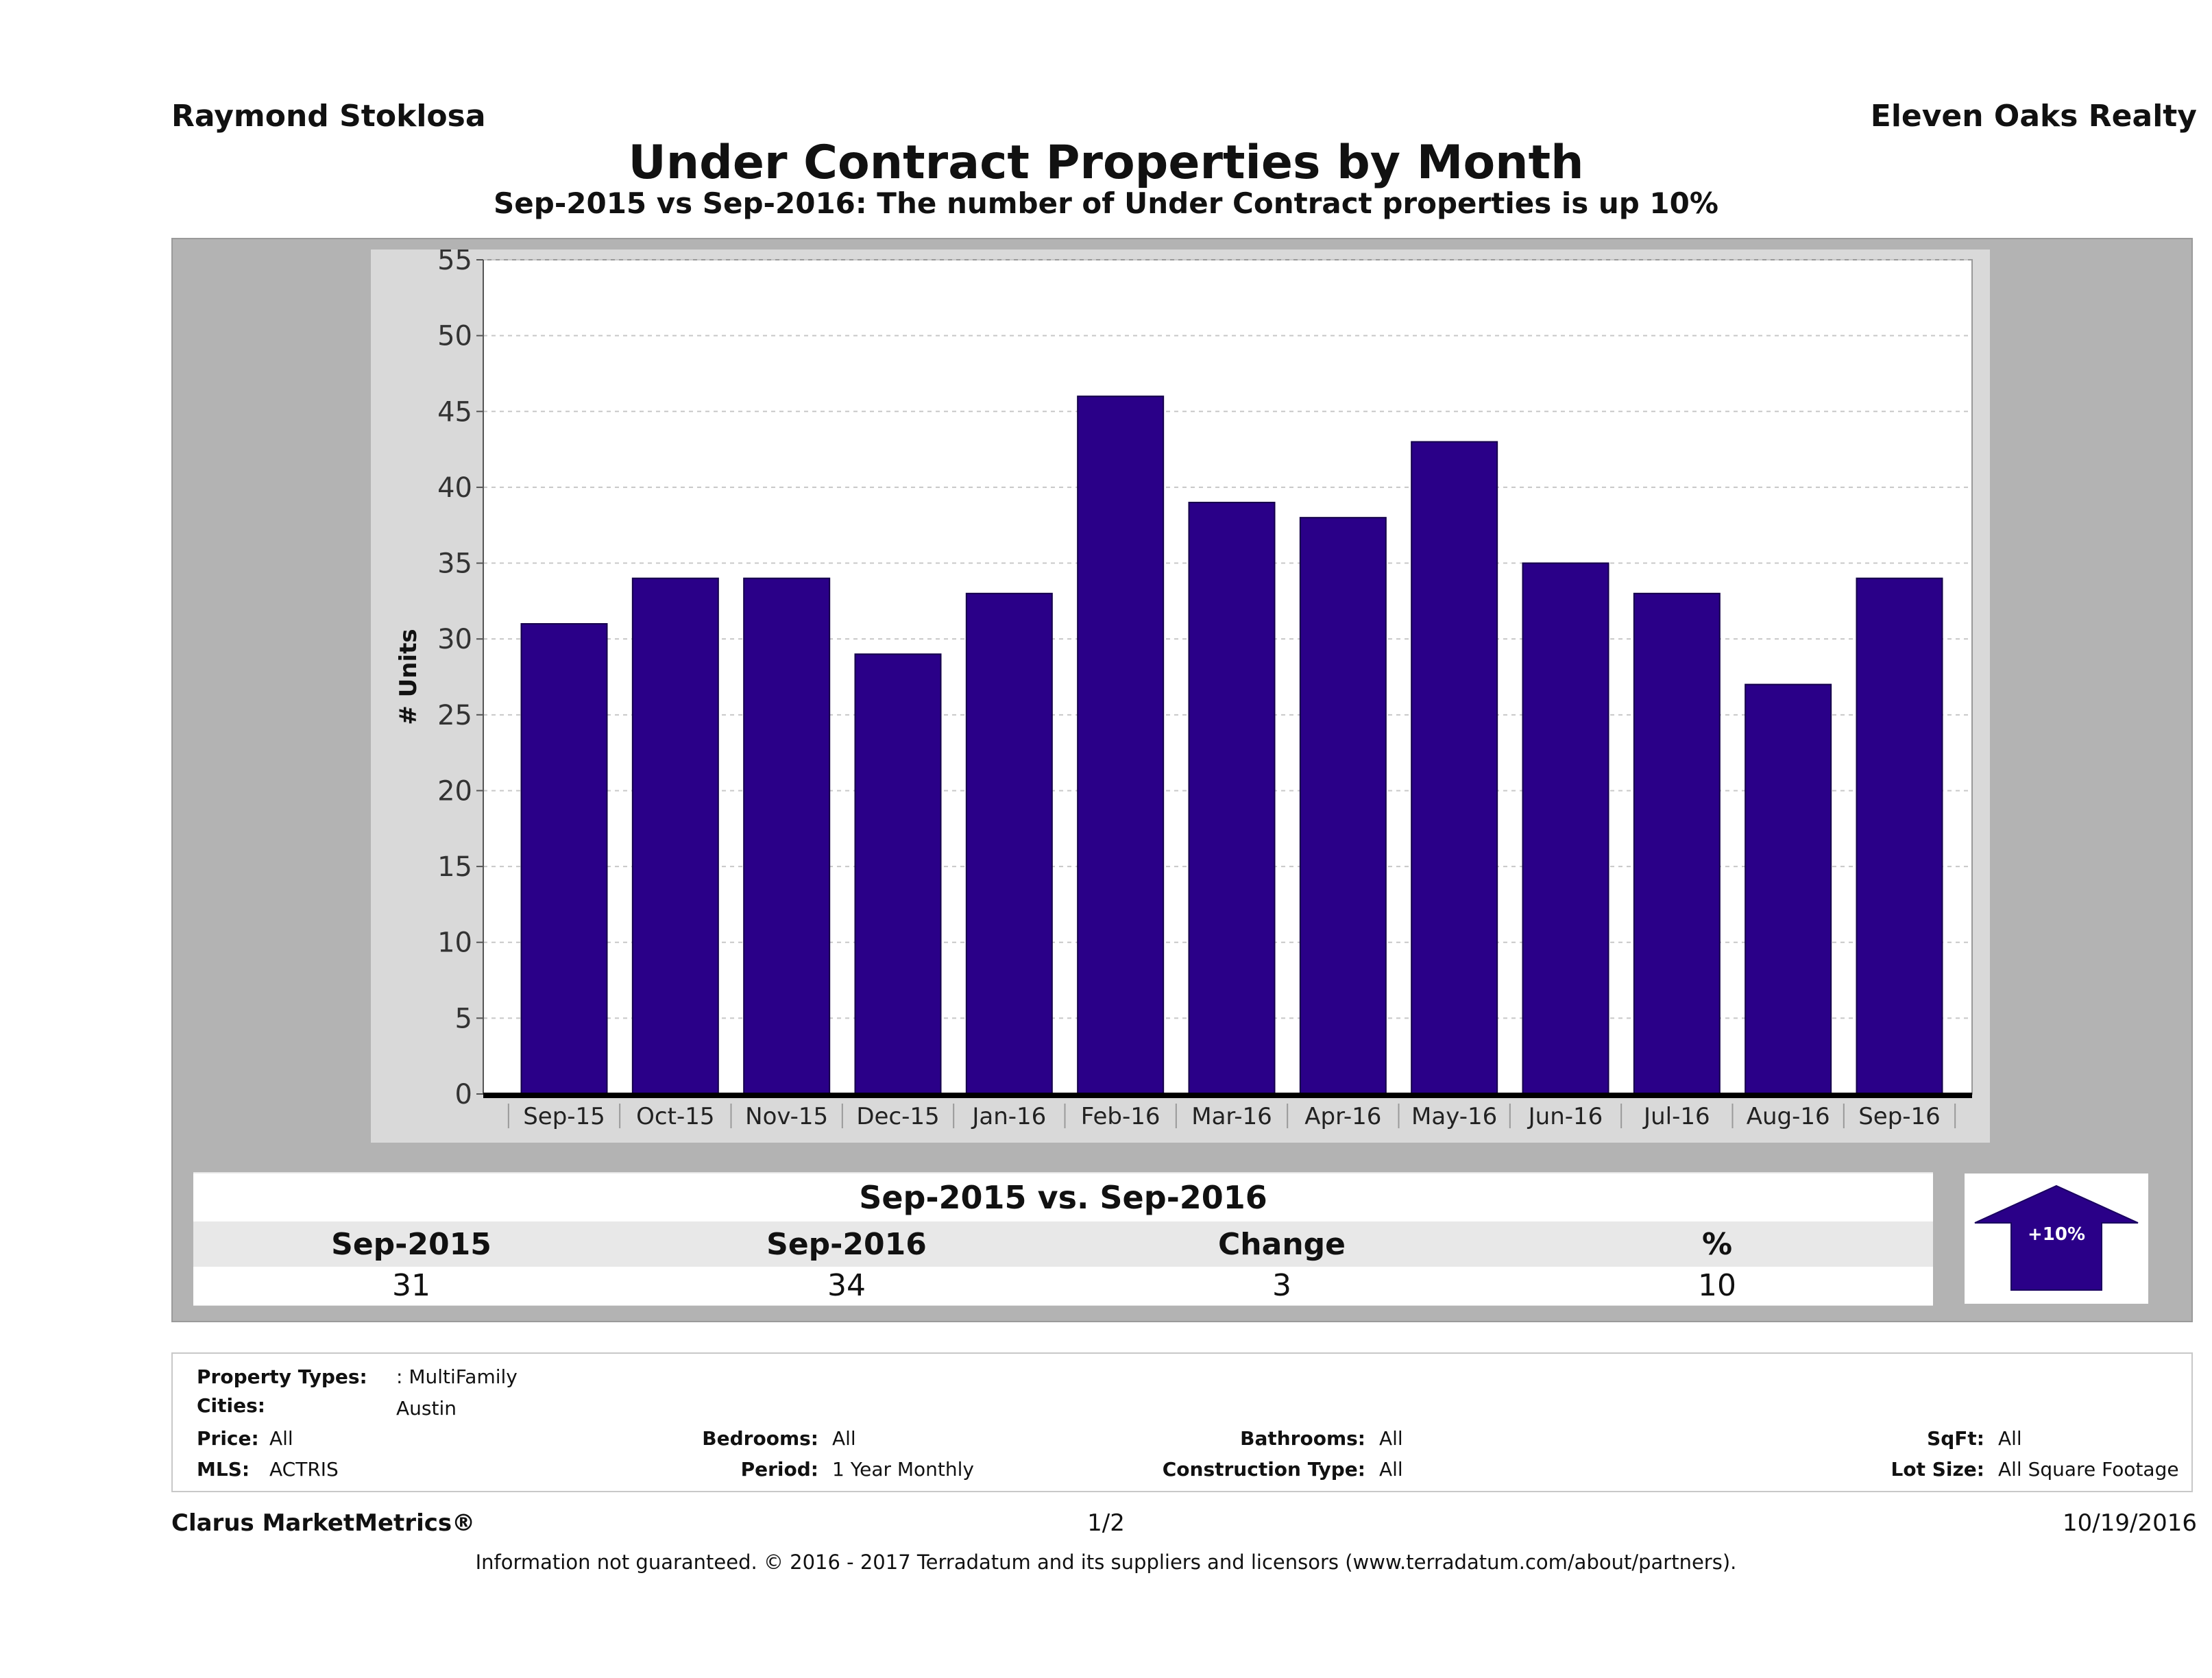 This screenshot has height=1678, width=2212. What do you see at coordinates (1063, 1286) in the screenshot?
I see `comparison-value-row` at bounding box center [1063, 1286].